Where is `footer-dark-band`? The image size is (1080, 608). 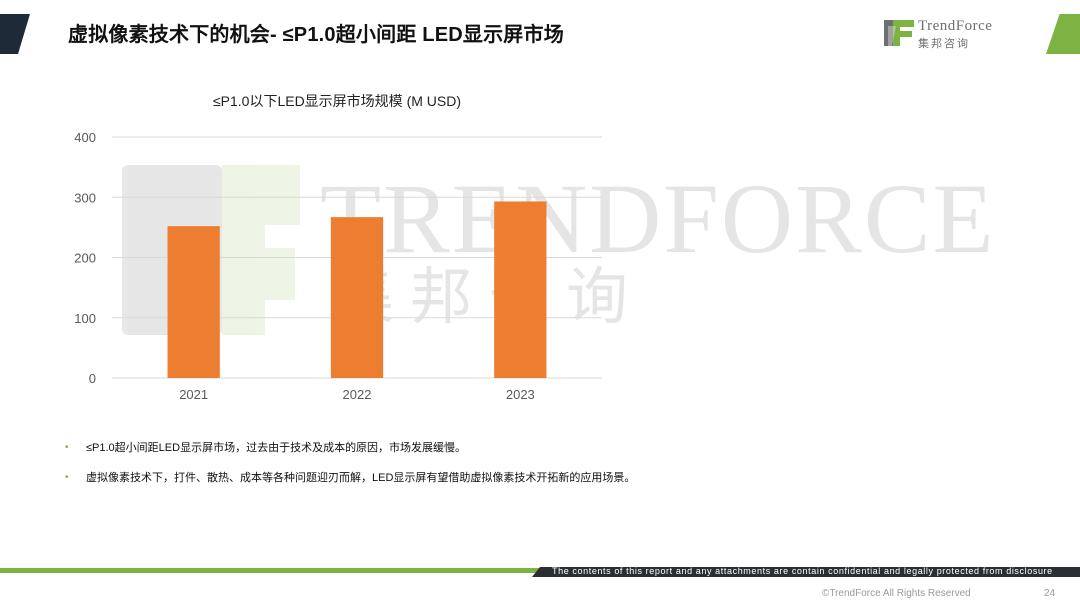
footer-dark-band is located at coordinates (806, 572).